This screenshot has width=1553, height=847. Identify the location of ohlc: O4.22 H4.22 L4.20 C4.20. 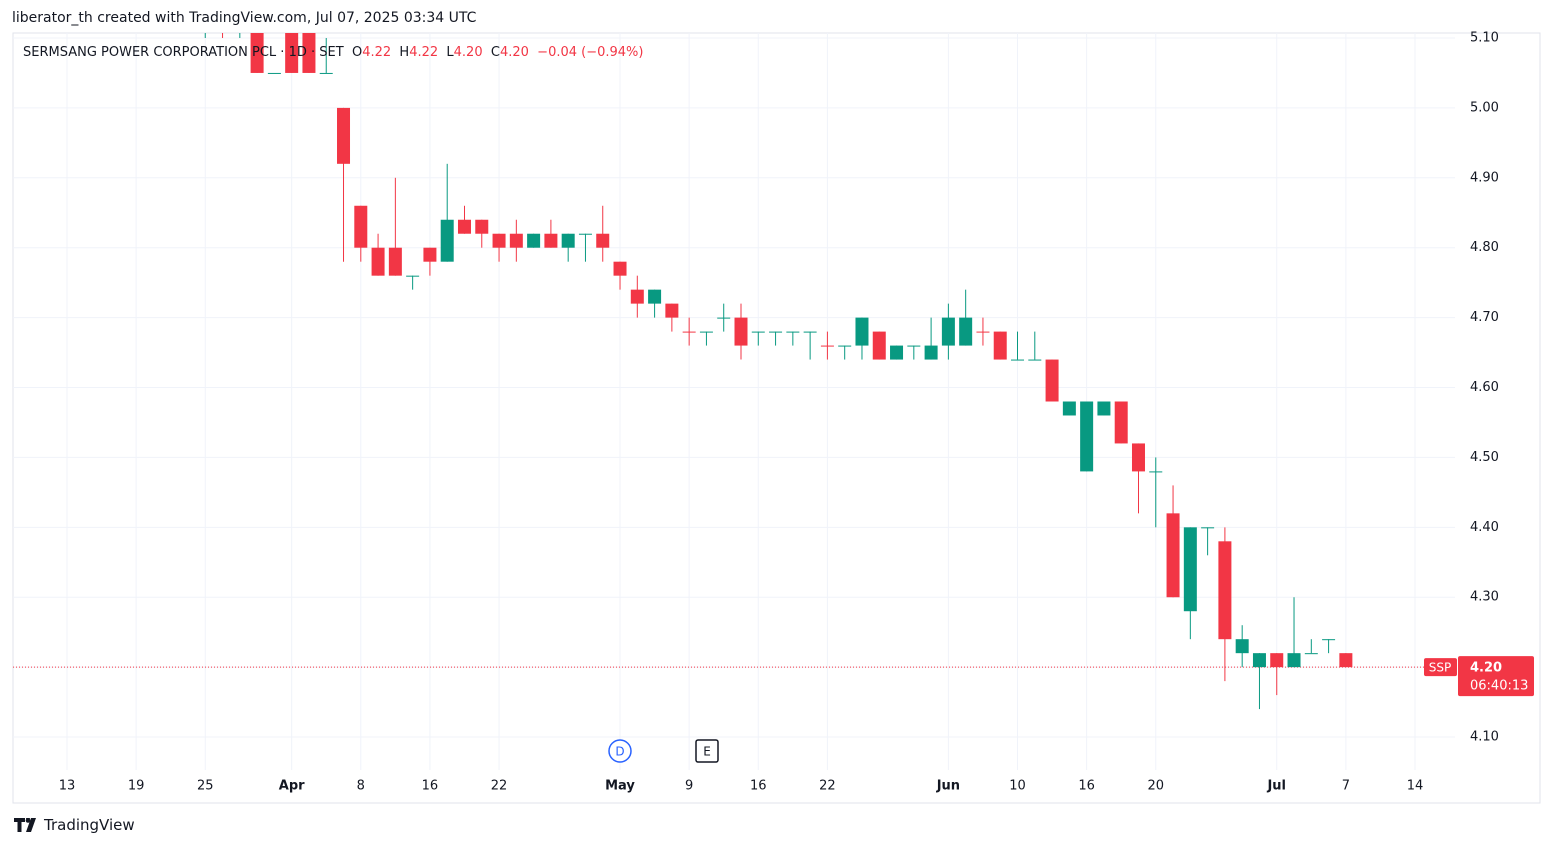
(436, 52).